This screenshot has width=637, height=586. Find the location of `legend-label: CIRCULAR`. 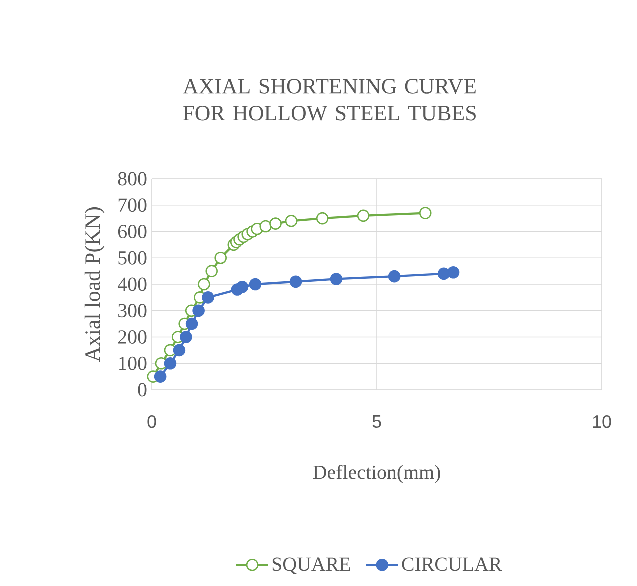

legend-label: CIRCULAR is located at coordinates (452, 565).